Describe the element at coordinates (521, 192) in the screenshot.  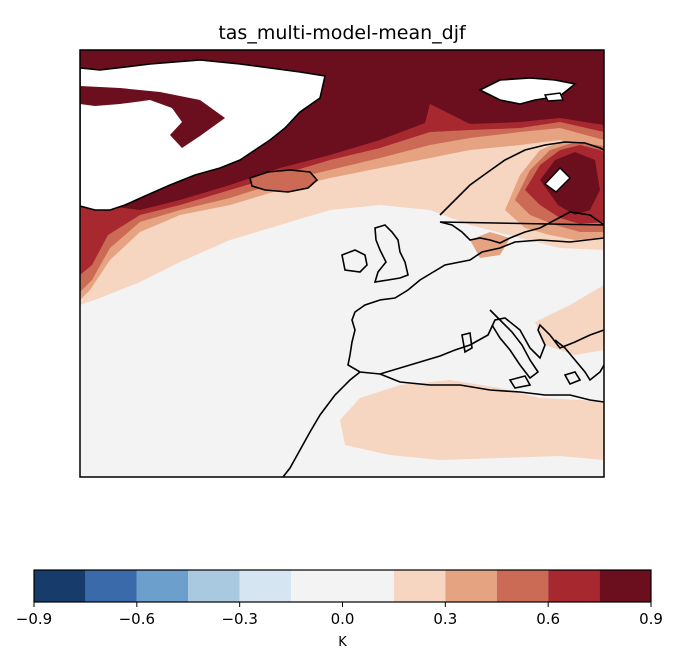
I see `scandinavia-coast` at that location.